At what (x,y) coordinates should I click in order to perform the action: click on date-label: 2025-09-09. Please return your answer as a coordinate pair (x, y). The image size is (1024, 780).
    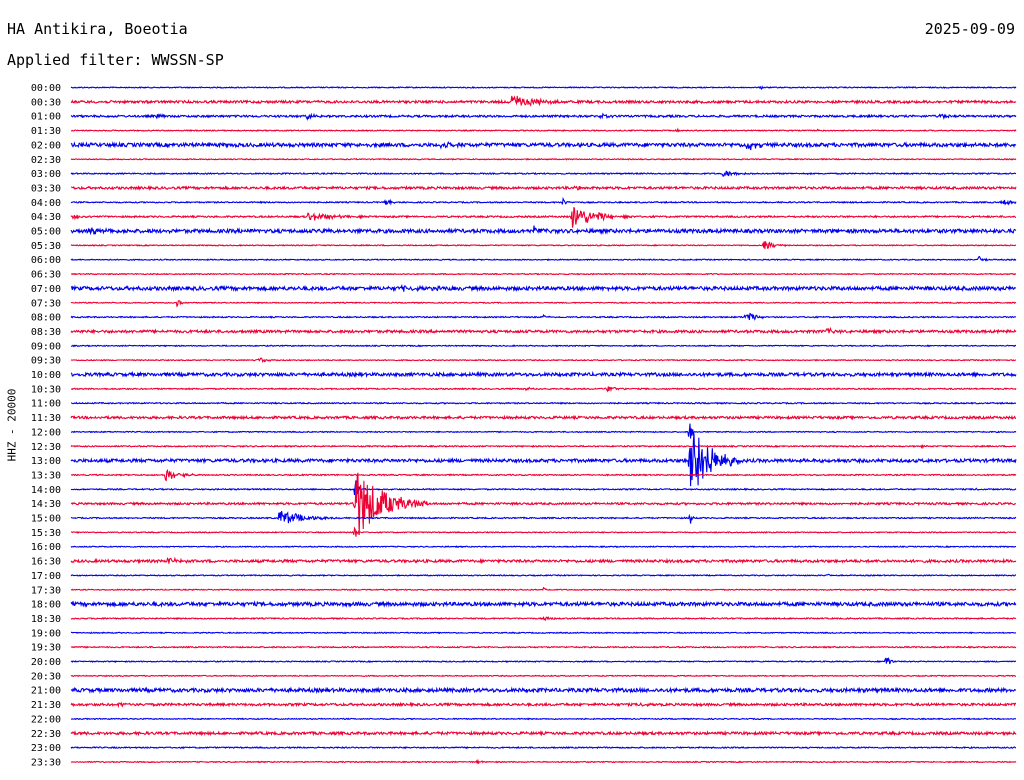
    Looking at the image, I should click on (969, 29).